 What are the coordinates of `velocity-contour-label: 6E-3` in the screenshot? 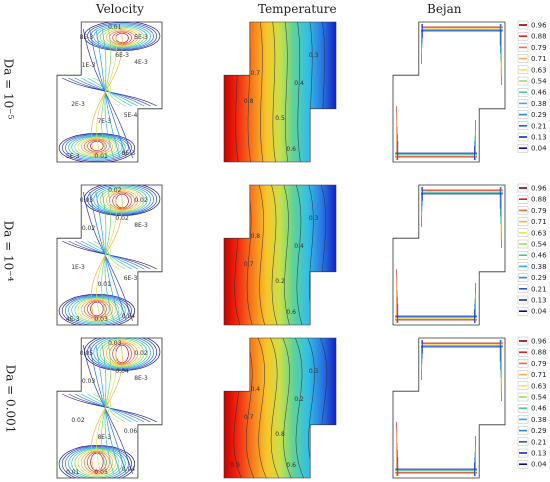 It's located at (131, 278).